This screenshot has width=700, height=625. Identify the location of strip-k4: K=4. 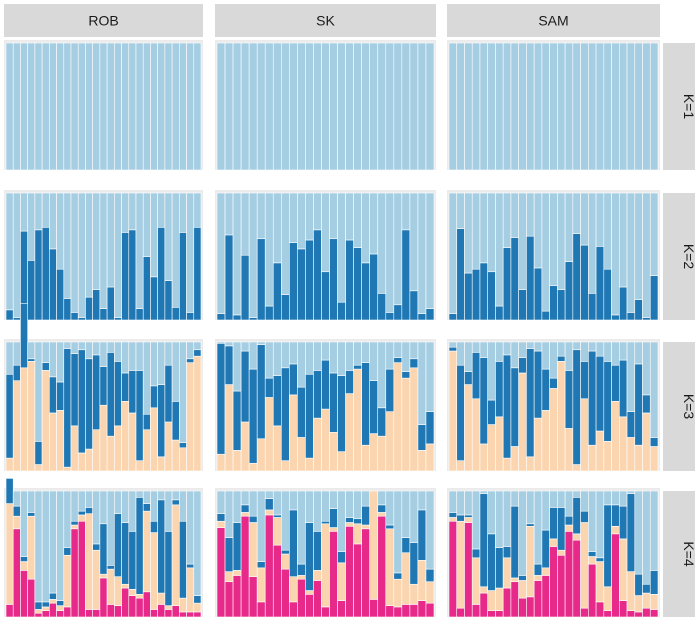
(680, 554).